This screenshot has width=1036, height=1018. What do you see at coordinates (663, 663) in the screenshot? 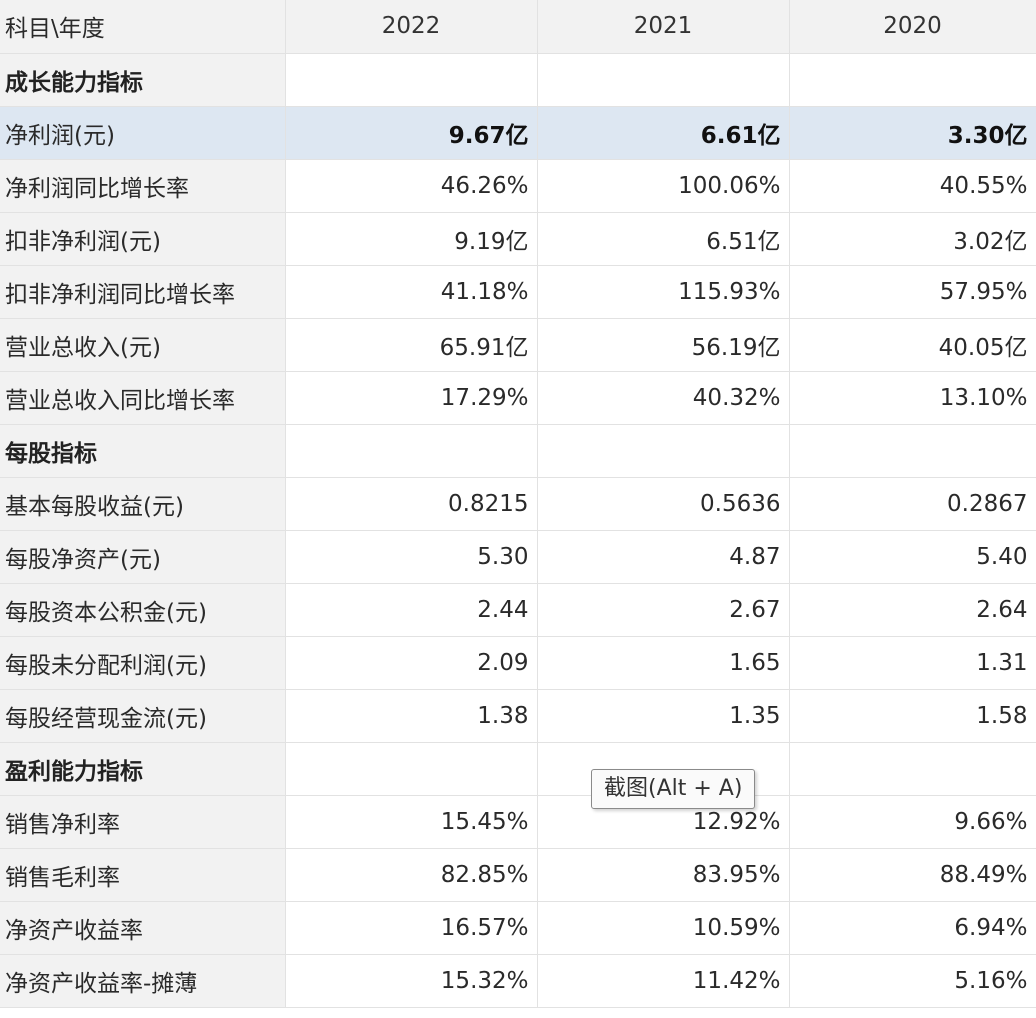
I see `table-cell: 1.65` at bounding box center [663, 663].